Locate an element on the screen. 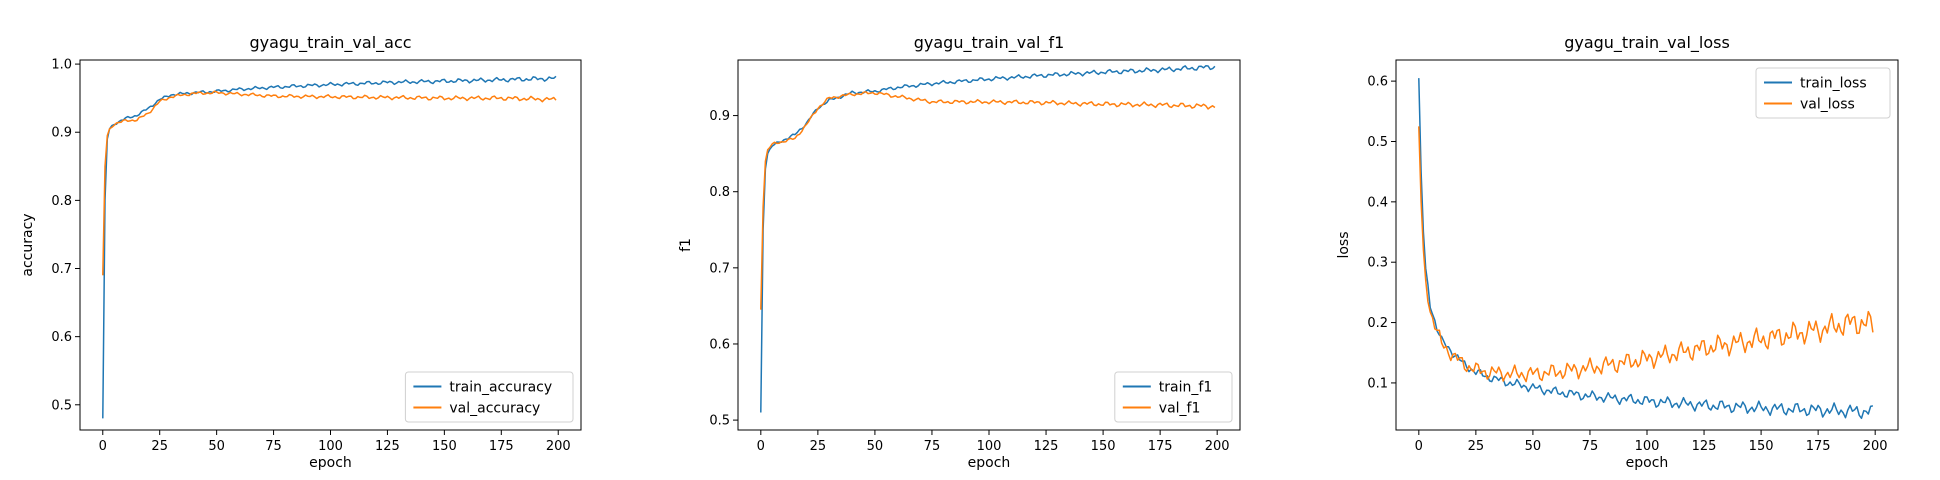 This screenshot has width=1940, height=480. series-line-val-accuracy is located at coordinates (329, 183).